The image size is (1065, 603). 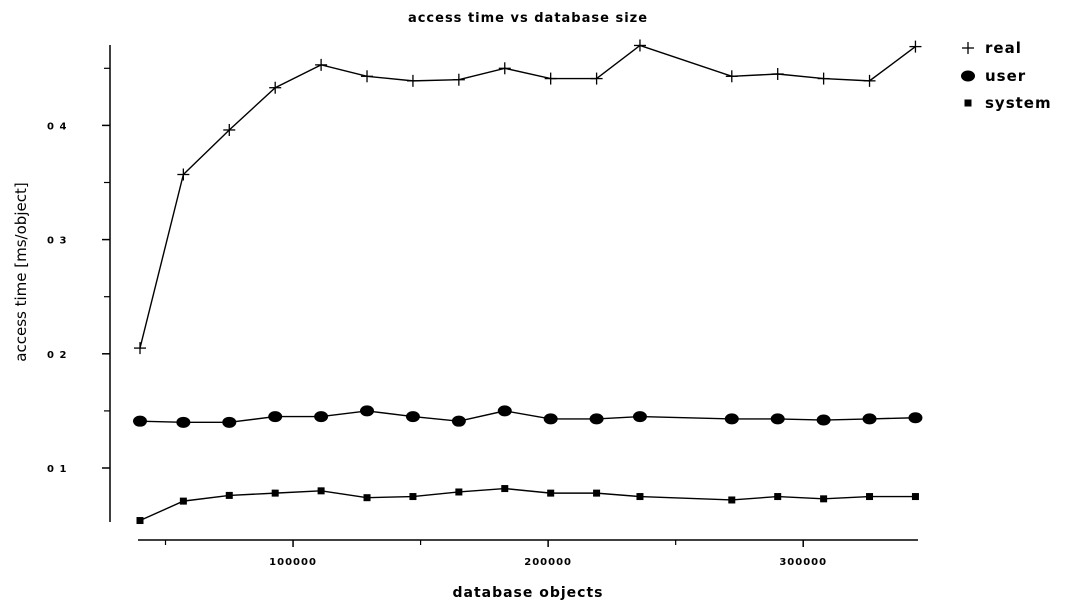 What do you see at coordinates (78, 271) in the screenshot?
I see `y-axis-ticks: 0 1 0 2 0 3 0 4` at bounding box center [78, 271].